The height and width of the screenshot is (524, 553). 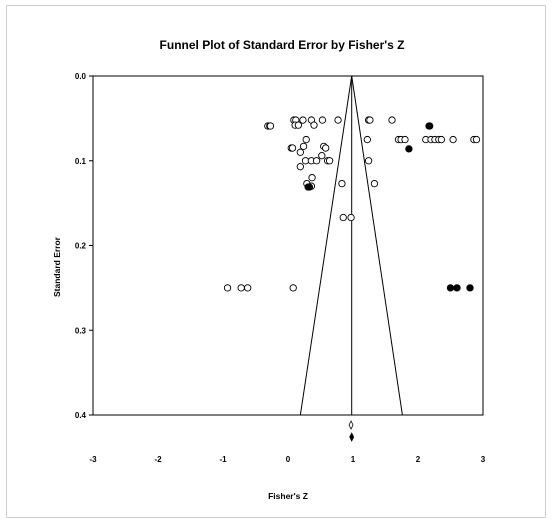 I want to click on y-tick-label: 0.4, so click(x=81, y=415).